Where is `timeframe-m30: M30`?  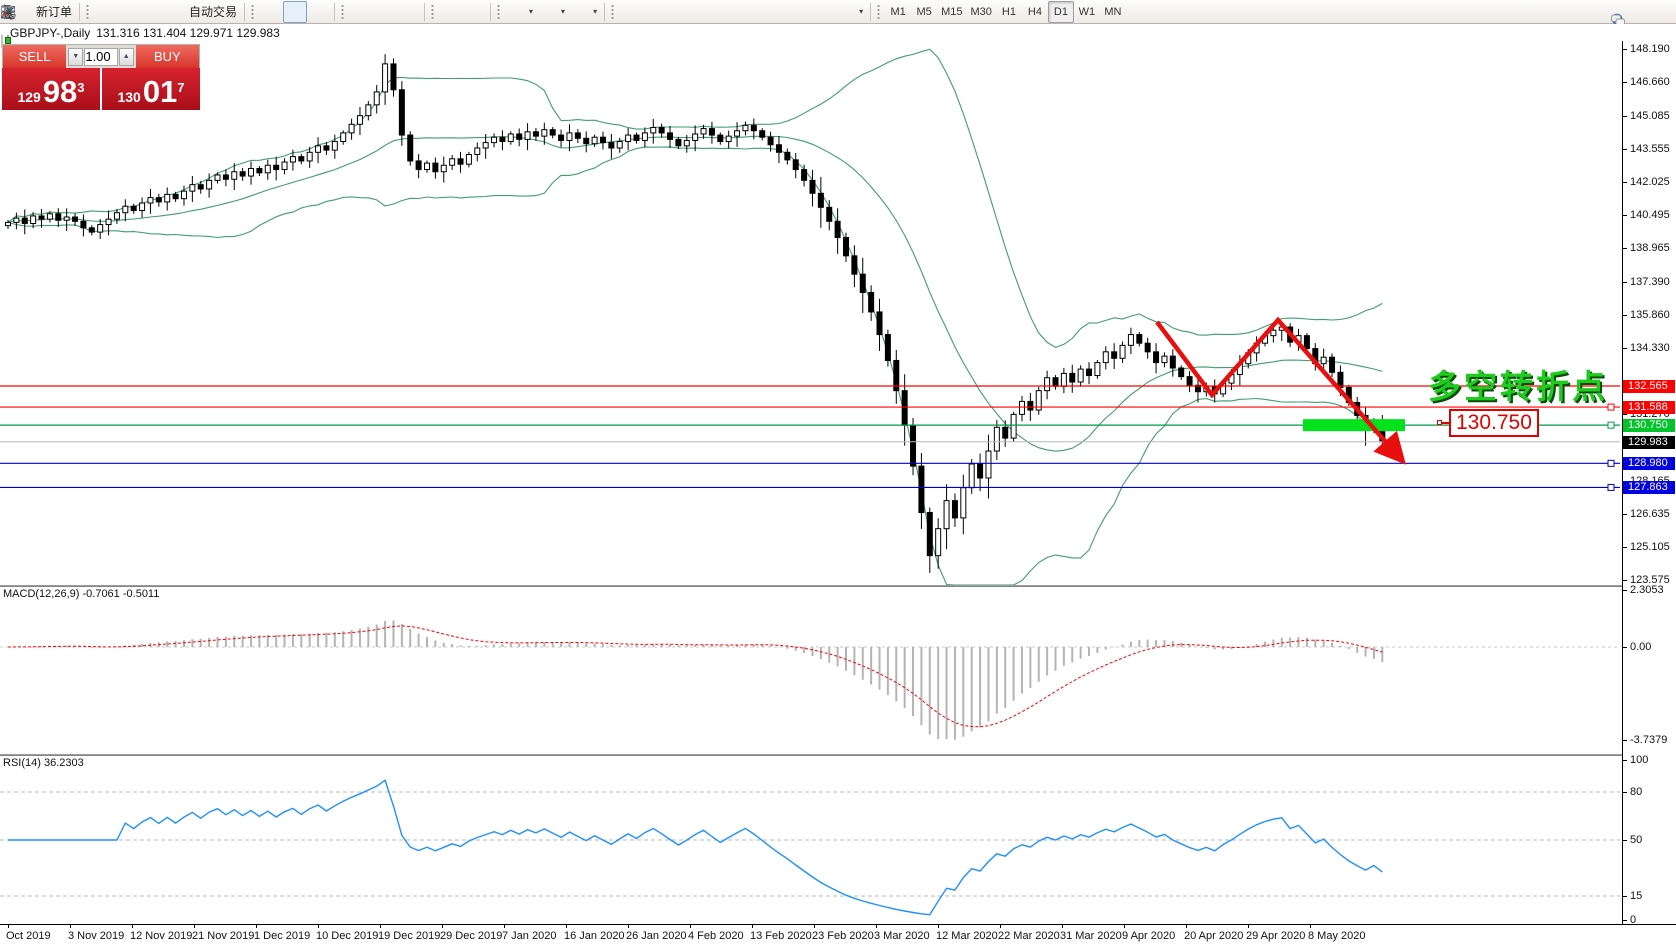 timeframe-m30: M30 is located at coordinates (981, 11).